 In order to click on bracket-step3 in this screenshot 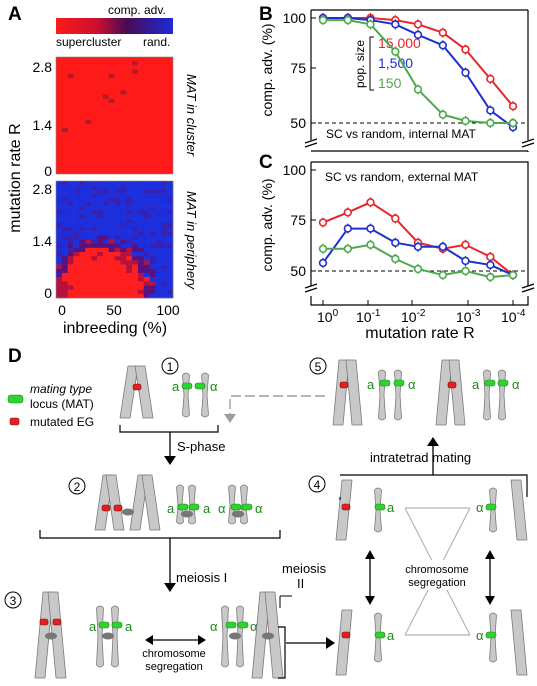, I will do `click(282, 652)`.